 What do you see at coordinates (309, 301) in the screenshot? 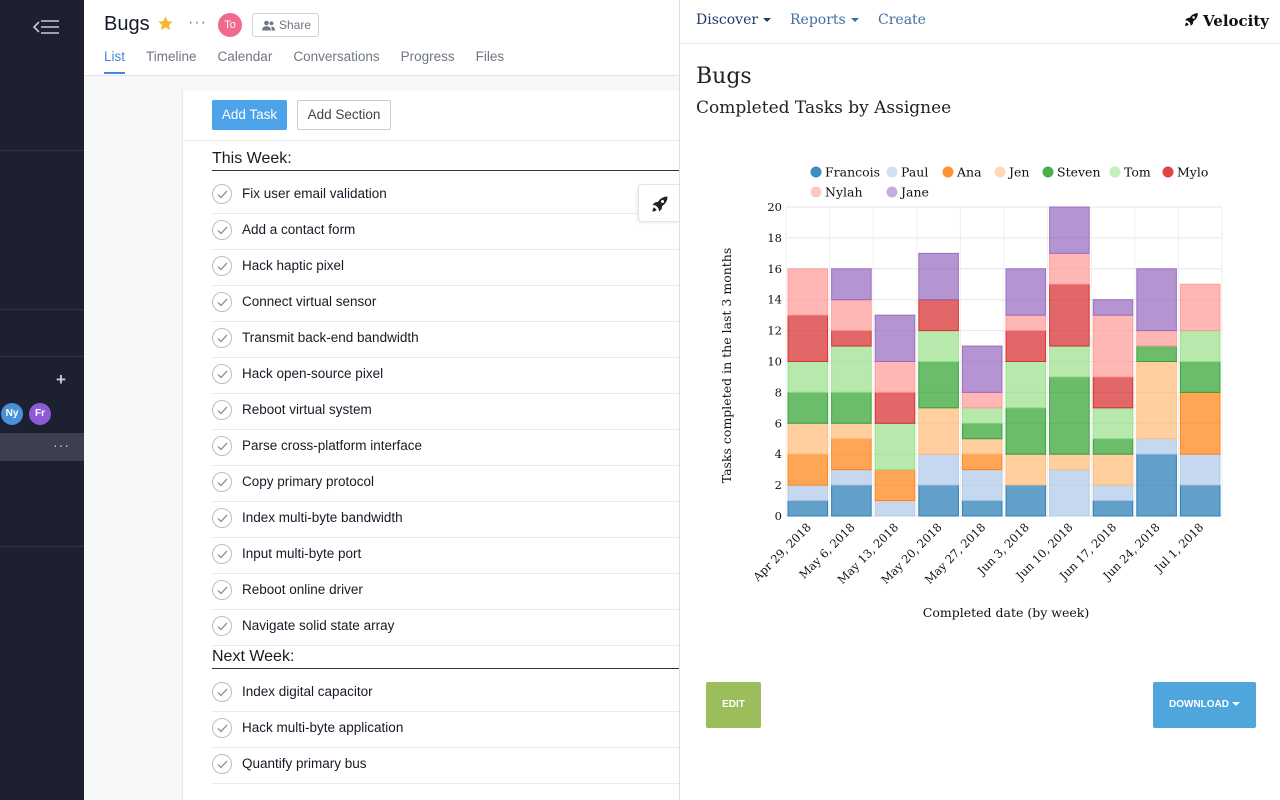
I see `task-name: Connect virtual sensor` at bounding box center [309, 301].